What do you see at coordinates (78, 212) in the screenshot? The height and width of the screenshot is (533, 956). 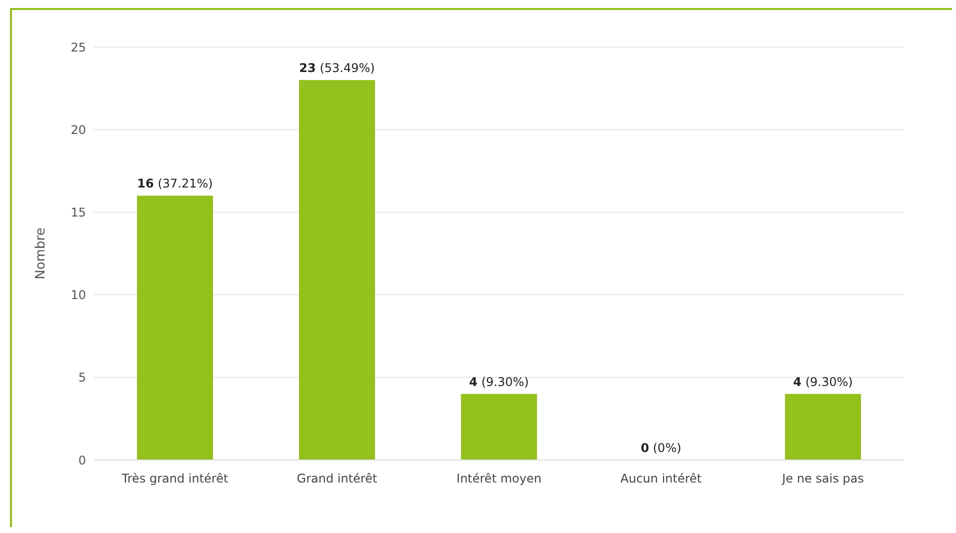 I see `y-tick-label: 15` at bounding box center [78, 212].